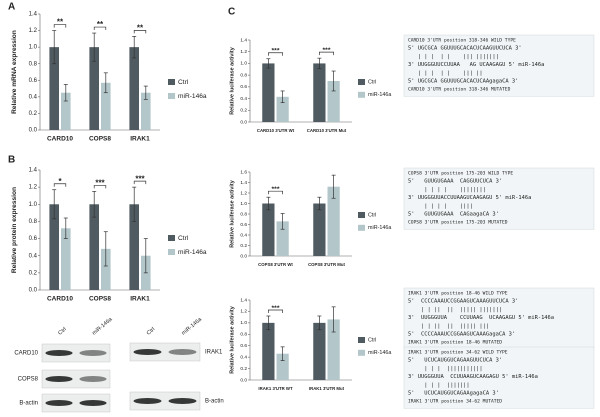 This screenshot has width=600, height=417. What do you see at coordinates (243, 235) in the screenshot?
I see `y-tick-label: 0.4` at bounding box center [243, 235].